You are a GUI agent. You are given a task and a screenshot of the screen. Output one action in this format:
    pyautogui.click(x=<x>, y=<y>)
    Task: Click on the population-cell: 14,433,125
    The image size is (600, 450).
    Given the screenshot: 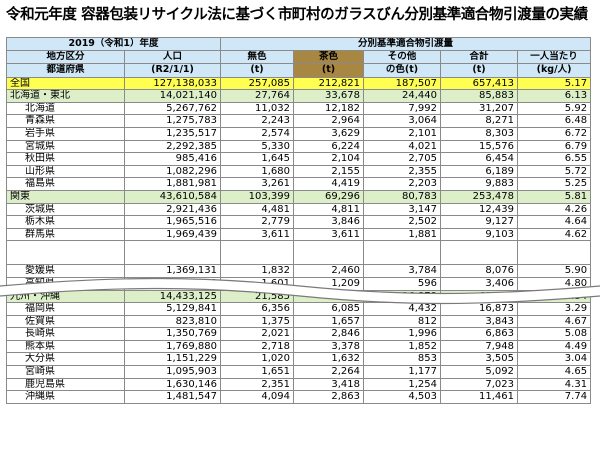 What is the action you would take?
    pyautogui.click(x=172, y=296)
    